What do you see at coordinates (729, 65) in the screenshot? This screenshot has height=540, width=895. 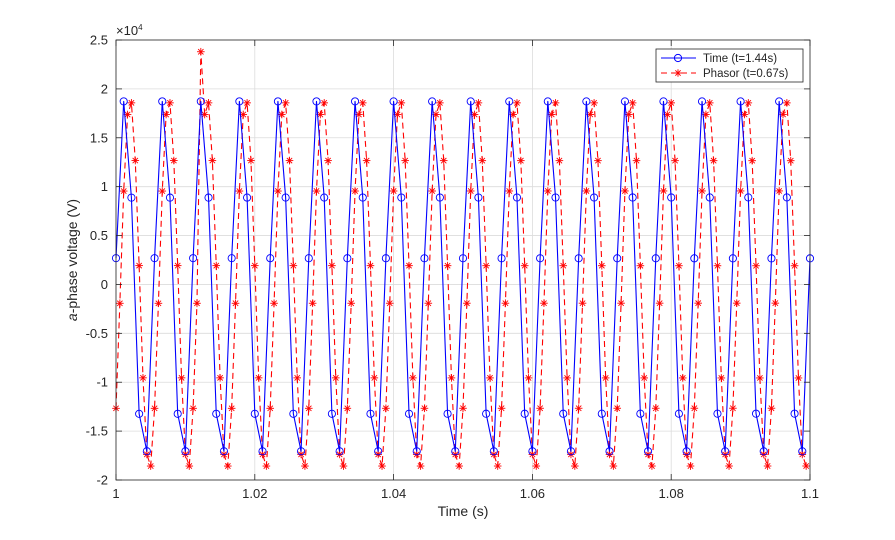 I see `legend-box` at bounding box center [729, 65].